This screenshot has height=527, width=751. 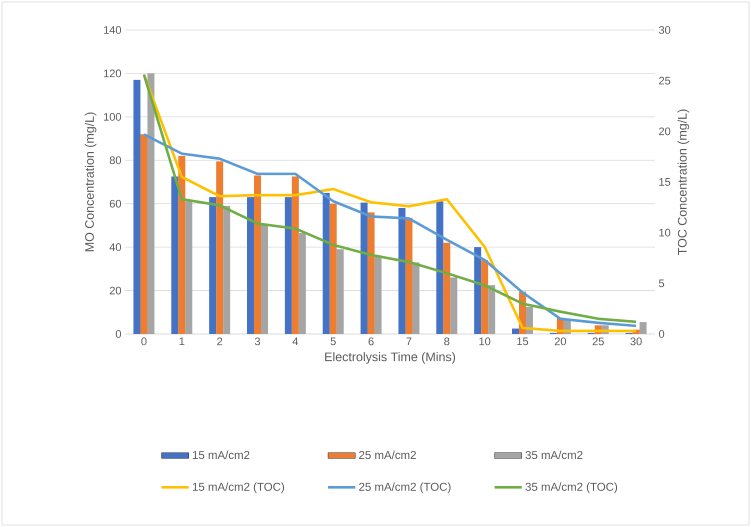 What do you see at coordinates (560, 342) in the screenshot?
I see `x-tick-label: 20` at bounding box center [560, 342].